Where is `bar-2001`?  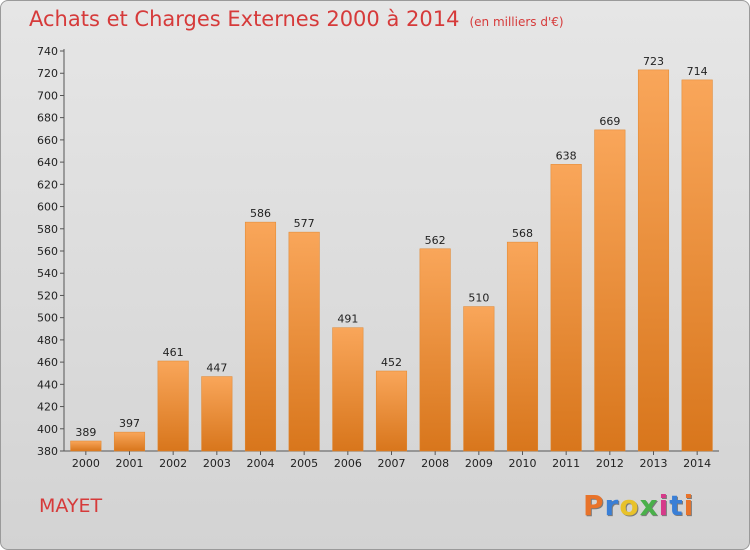
bar-2001 is located at coordinates (129, 441).